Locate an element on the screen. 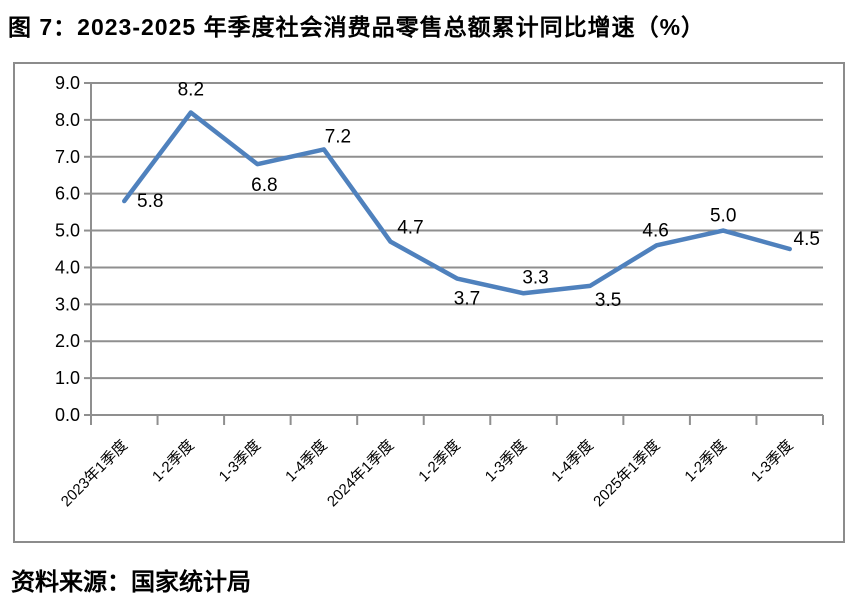 The height and width of the screenshot is (614, 867). data-label: 8.2 is located at coordinates (191, 90).